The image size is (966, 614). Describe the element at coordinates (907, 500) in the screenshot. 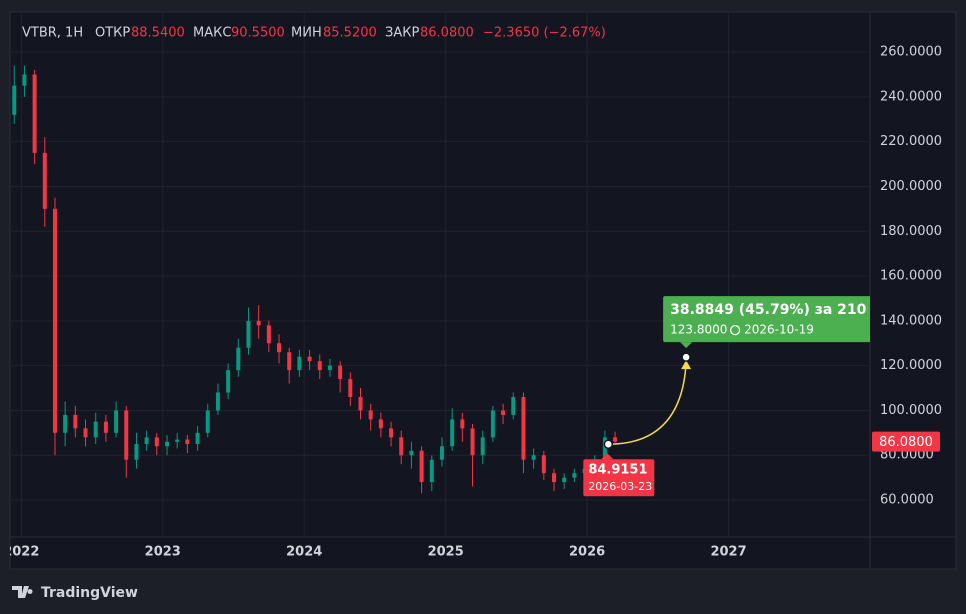

I see `y-tick-label: 60.0000` at that location.